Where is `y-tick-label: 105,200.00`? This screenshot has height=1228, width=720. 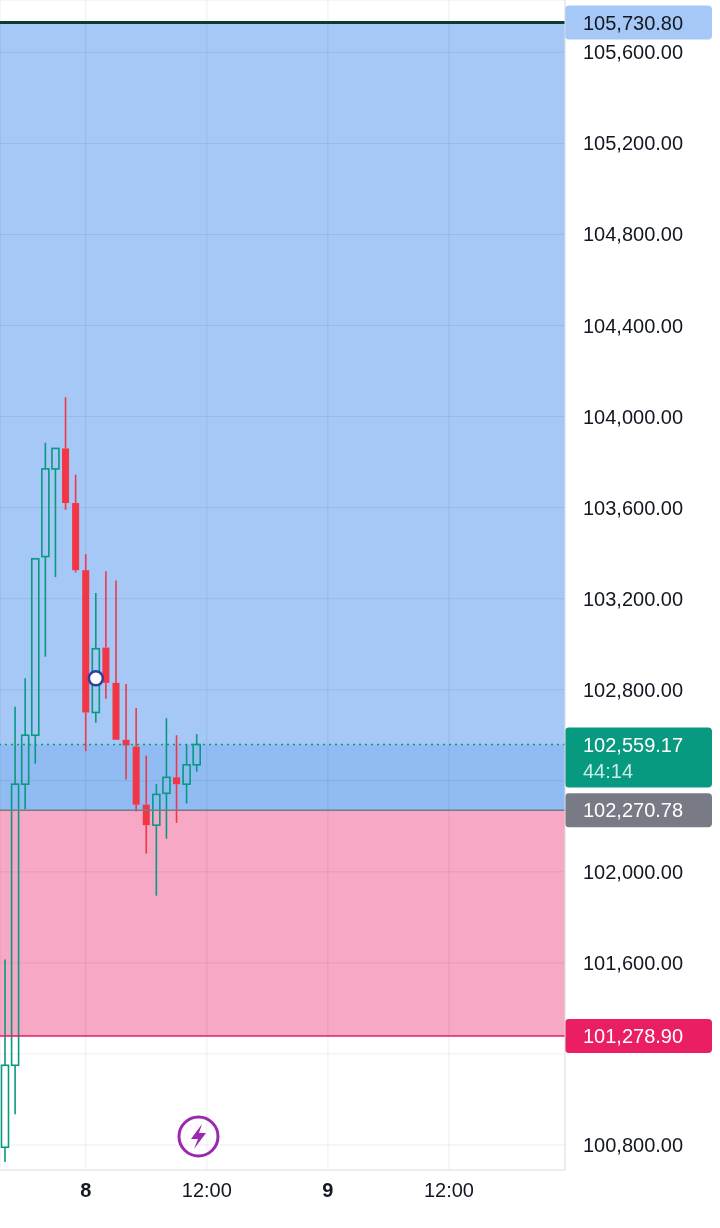
y-tick-label: 105,200.00 is located at coordinates (633, 143).